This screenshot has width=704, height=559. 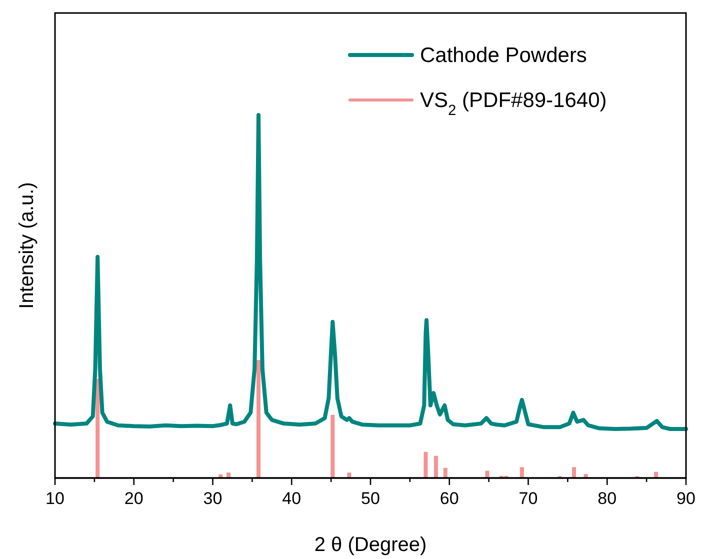 What do you see at coordinates (27, 245) in the screenshot?
I see `y-axis-title: Intensity (a.u.)` at bounding box center [27, 245].